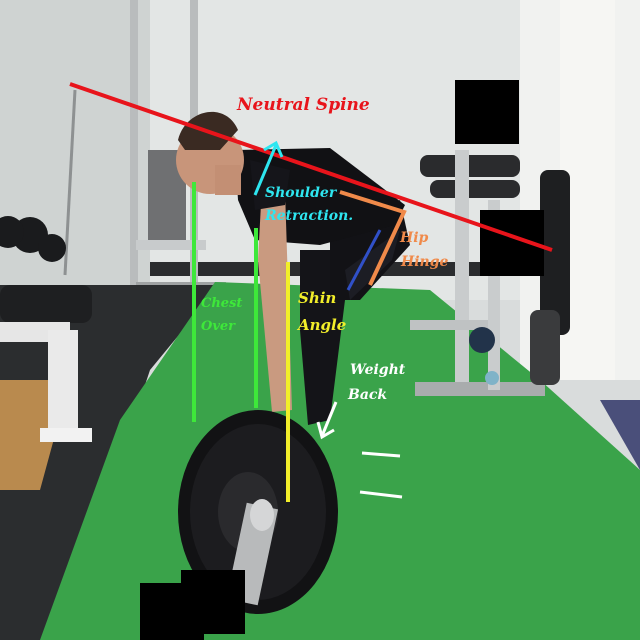 The image size is (640, 640). I want to click on hip-hinge-label-2: Hinge, so click(424, 262).